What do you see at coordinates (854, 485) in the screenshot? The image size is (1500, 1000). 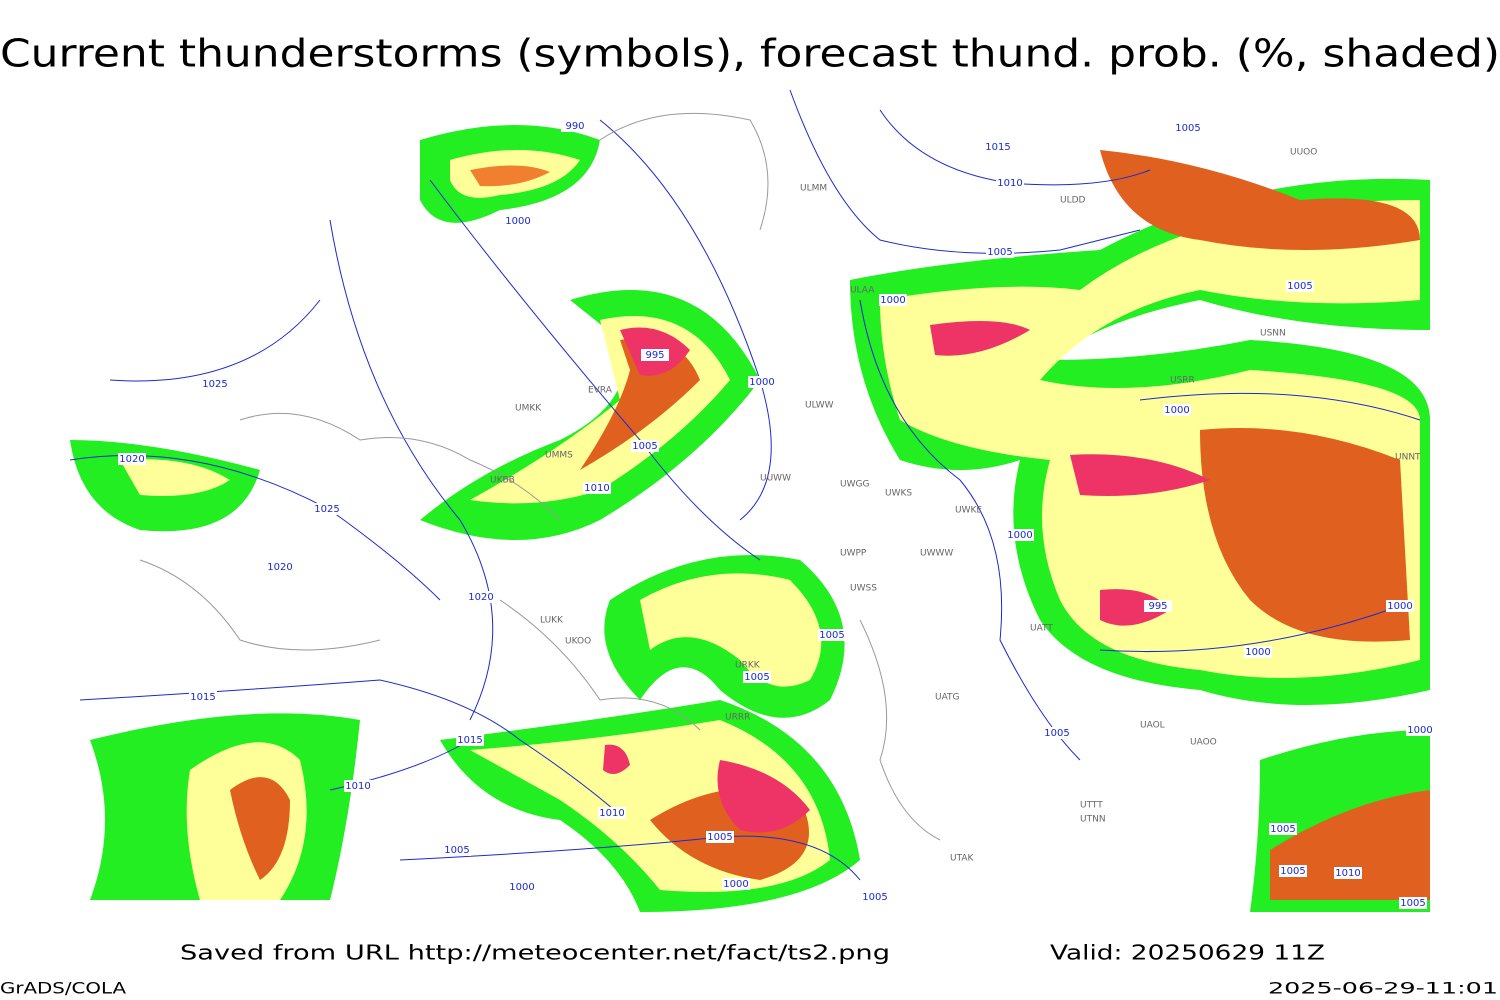 I see `station-label: UWGG` at bounding box center [854, 485].